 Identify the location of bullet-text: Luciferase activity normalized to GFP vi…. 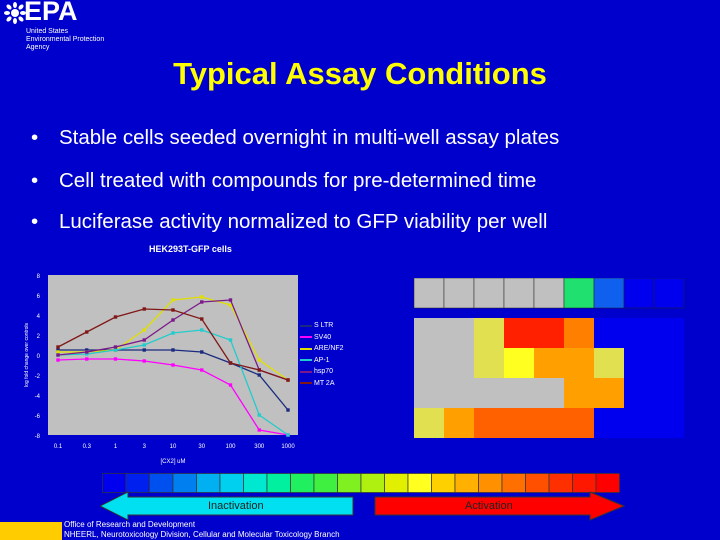
(303, 221).